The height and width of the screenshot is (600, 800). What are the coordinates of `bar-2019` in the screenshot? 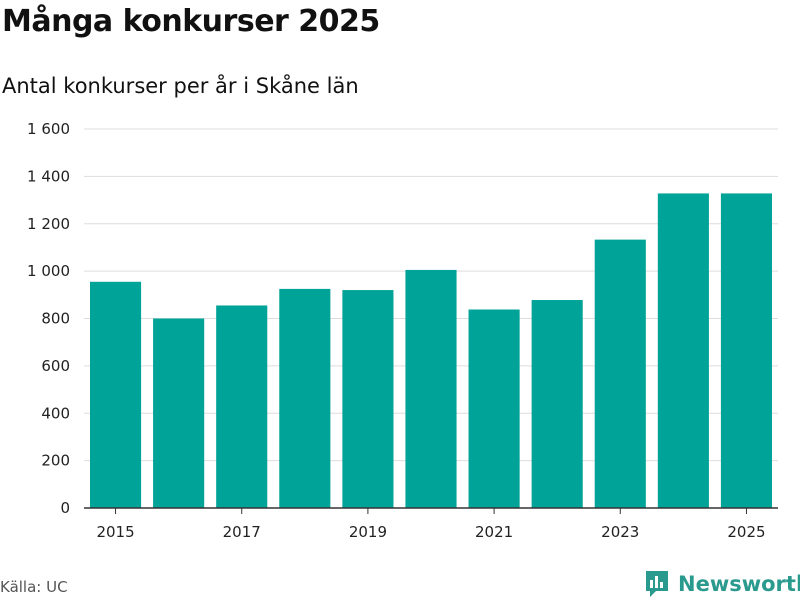 It's located at (368, 399).